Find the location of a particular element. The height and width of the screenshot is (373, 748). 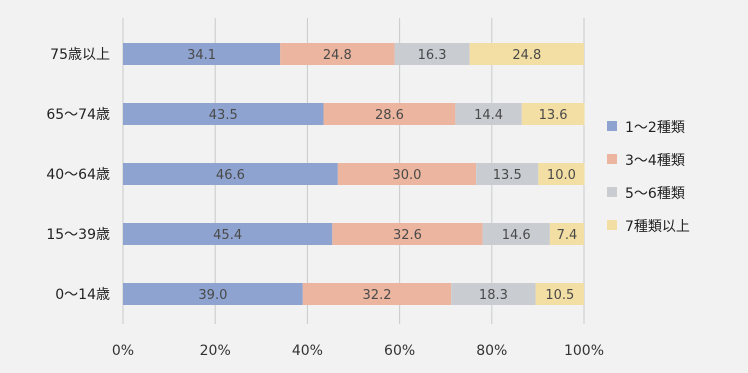

category-label: 75歳以上 is located at coordinates (80, 55).